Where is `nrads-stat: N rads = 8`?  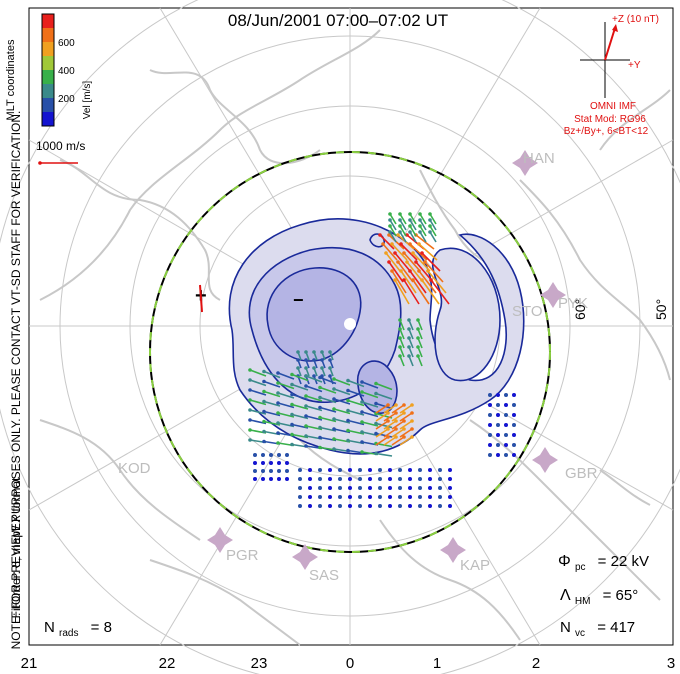
nrads-stat: N rads = 8 is located at coordinates (78, 629).